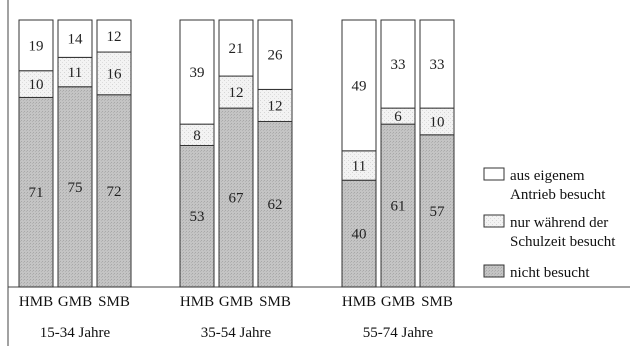 This screenshot has height=346, width=630. I want to click on bar-segment-nicht_besucht-gmb-g2, so click(236, 197).